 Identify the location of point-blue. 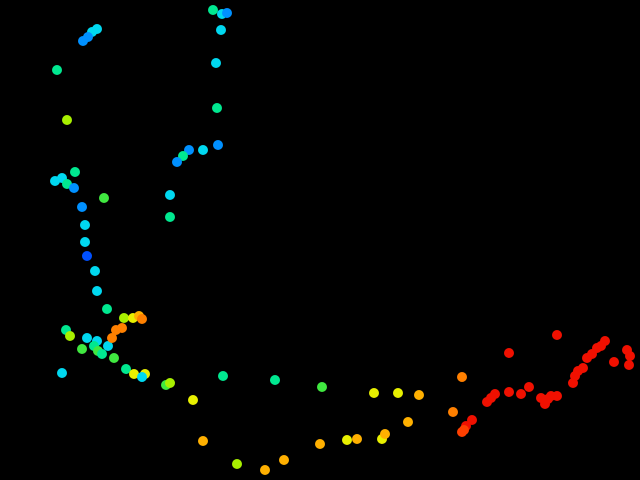
(87, 256).